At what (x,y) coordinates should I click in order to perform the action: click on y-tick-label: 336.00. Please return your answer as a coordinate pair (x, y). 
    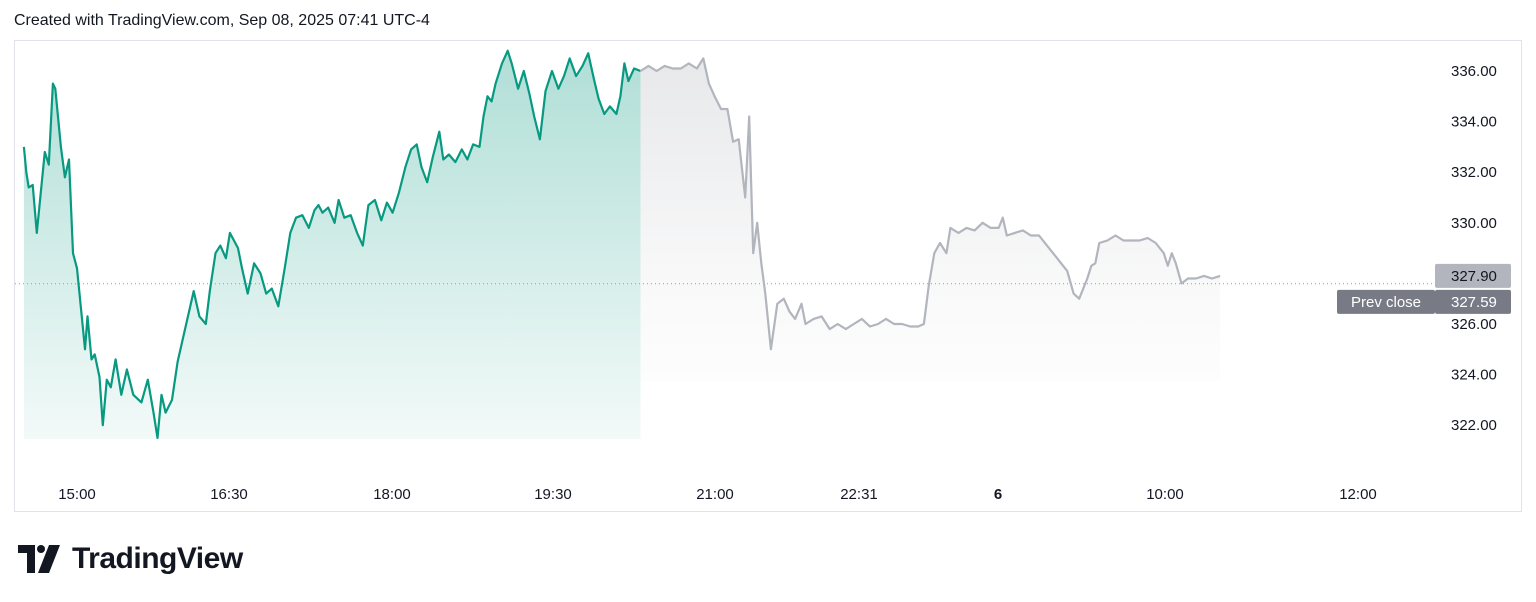
    Looking at the image, I should click on (1474, 71).